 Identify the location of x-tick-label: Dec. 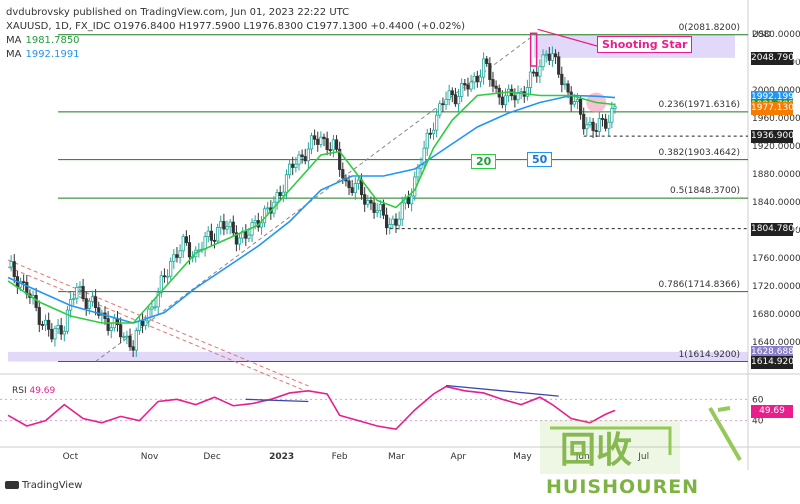
(212, 457).